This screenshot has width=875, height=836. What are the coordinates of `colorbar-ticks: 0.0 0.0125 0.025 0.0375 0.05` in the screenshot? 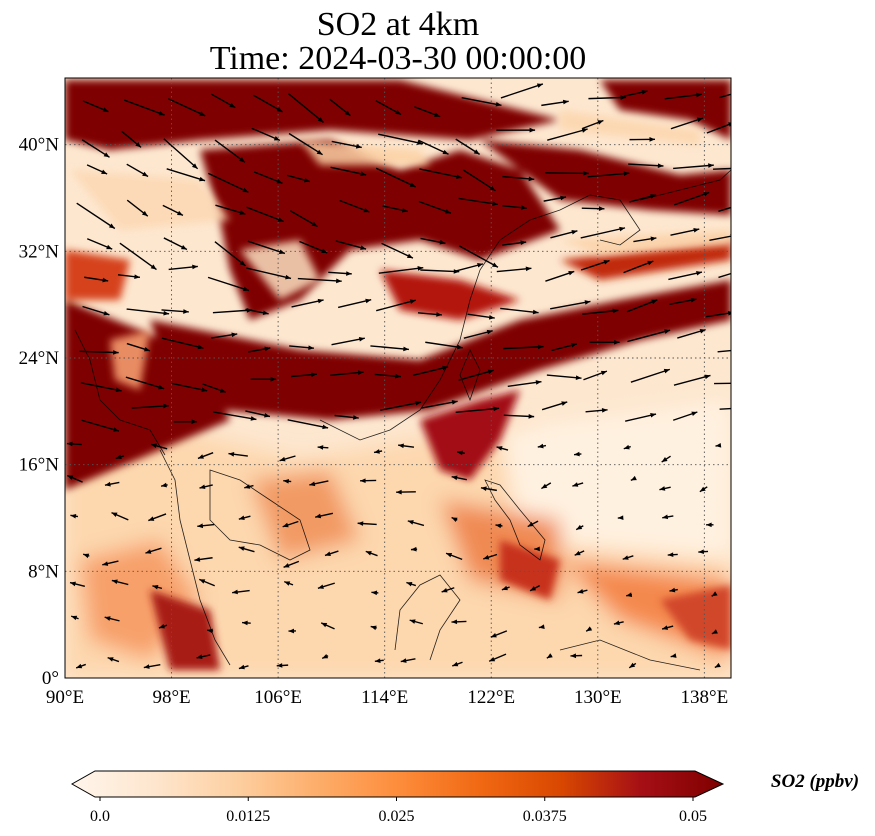 It's located at (398, 811).